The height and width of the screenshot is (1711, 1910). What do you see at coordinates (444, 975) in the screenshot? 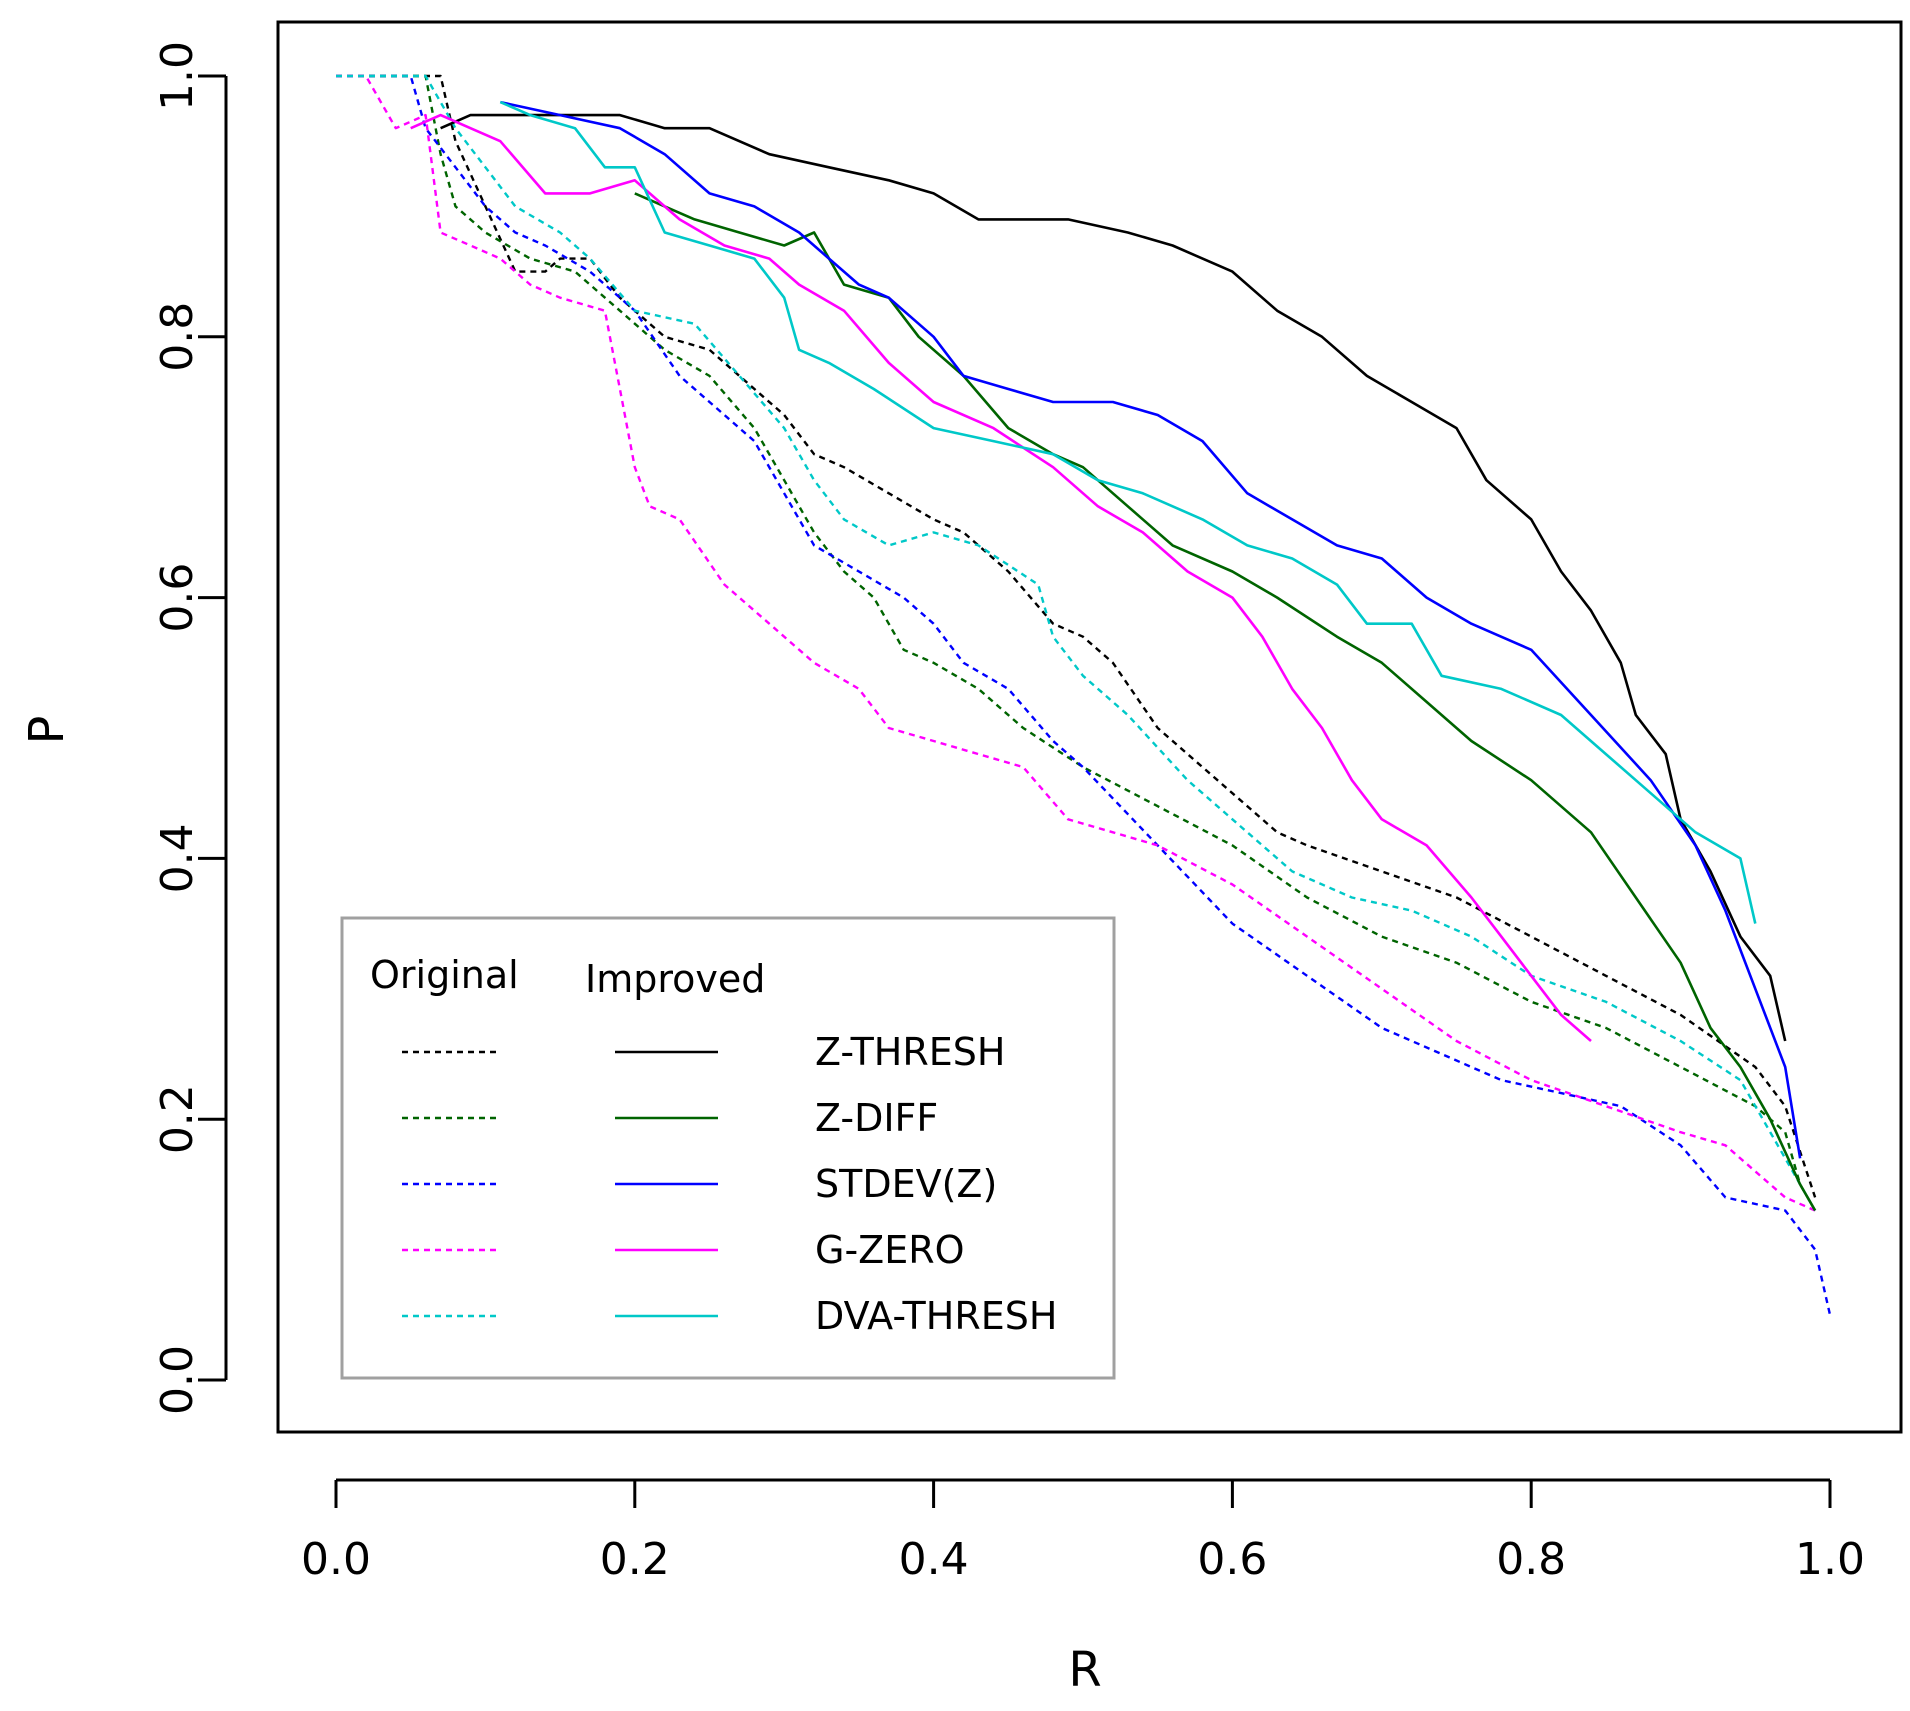
I see `legend-header-original: Original` at bounding box center [444, 975].